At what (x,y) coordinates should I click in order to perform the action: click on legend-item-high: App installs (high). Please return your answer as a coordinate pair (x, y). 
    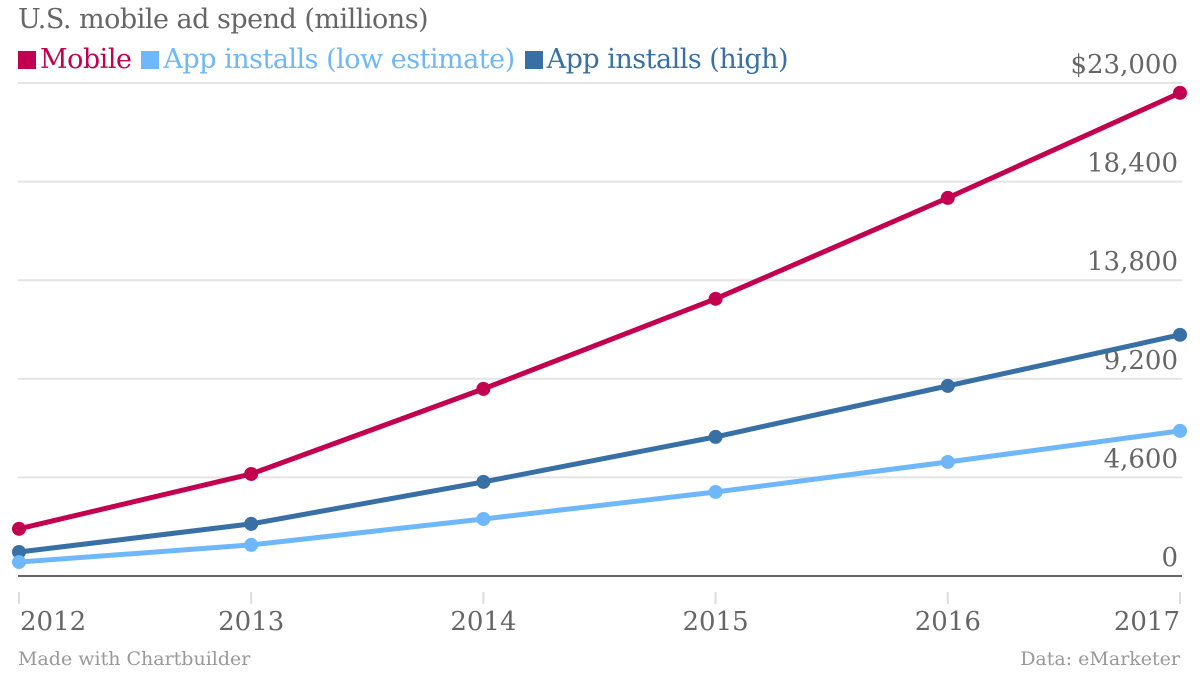
    Looking at the image, I should click on (656, 59).